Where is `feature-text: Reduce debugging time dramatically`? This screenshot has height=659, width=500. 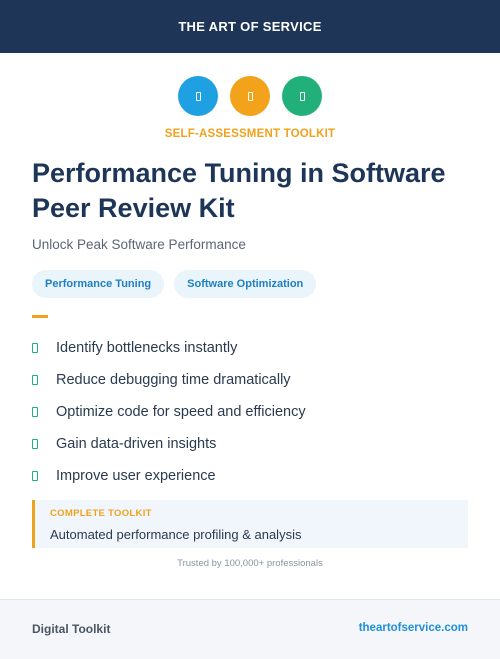
feature-text: Reduce debugging time dramatically is located at coordinates (173, 380).